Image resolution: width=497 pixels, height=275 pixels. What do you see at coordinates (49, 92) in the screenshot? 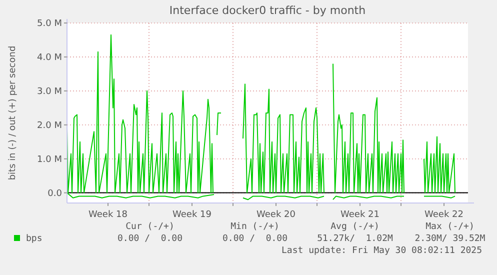
I see `y-tick-label: 3.0 M` at bounding box center [49, 92].